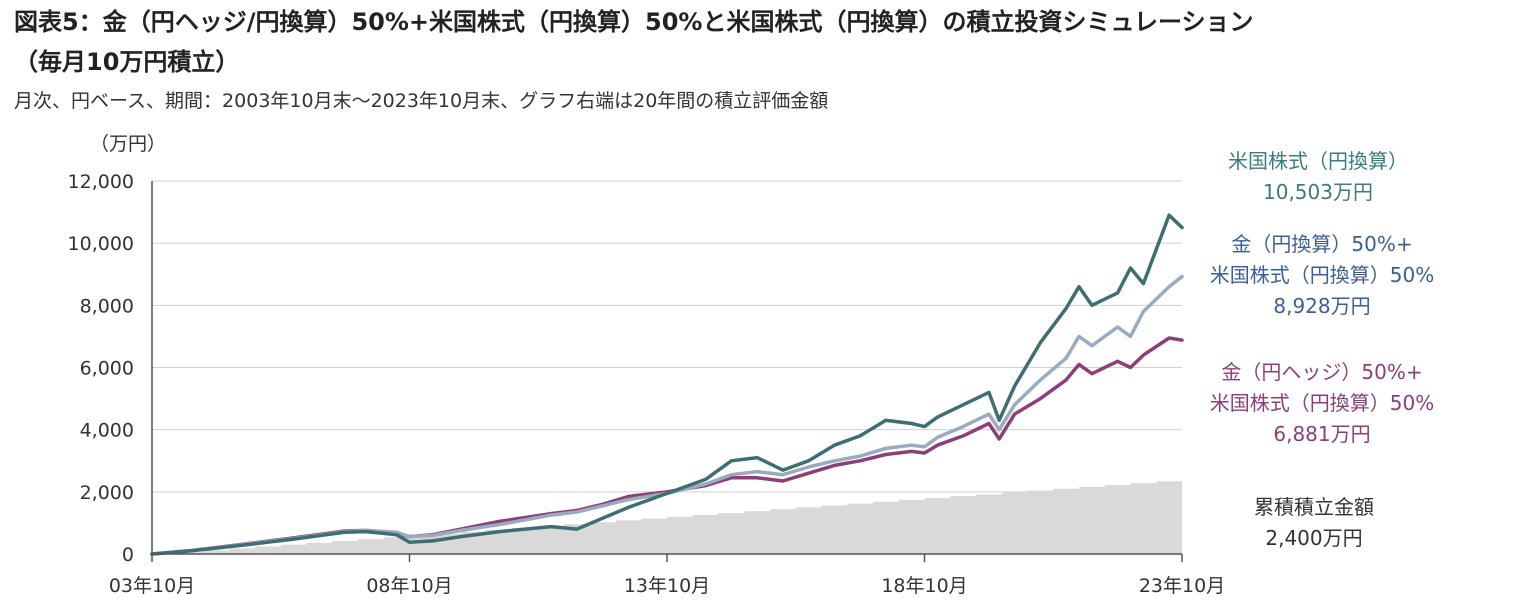  I want to click on y-unit-label: （万円）, so click(128, 144).